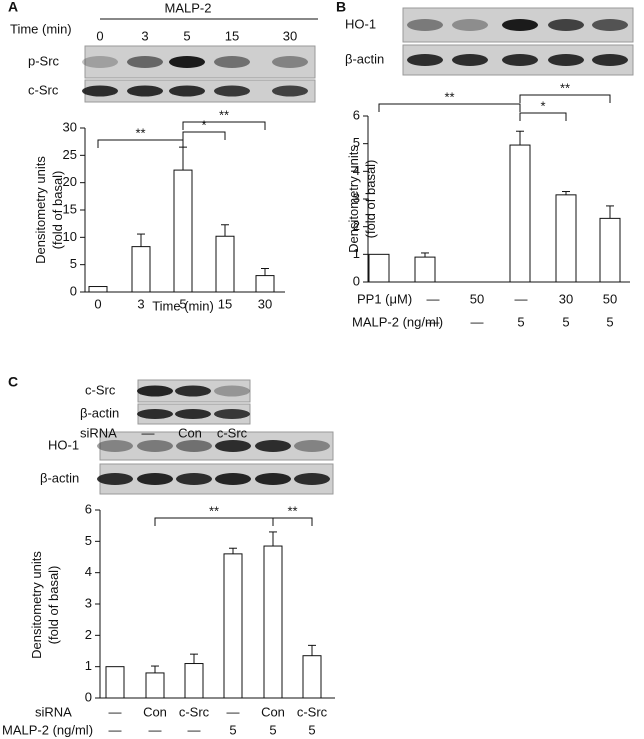 The width and height of the screenshot is (644, 739). Describe the element at coordinates (140, 303) in the screenshot. I see `x-tick-label: 3` at that location.